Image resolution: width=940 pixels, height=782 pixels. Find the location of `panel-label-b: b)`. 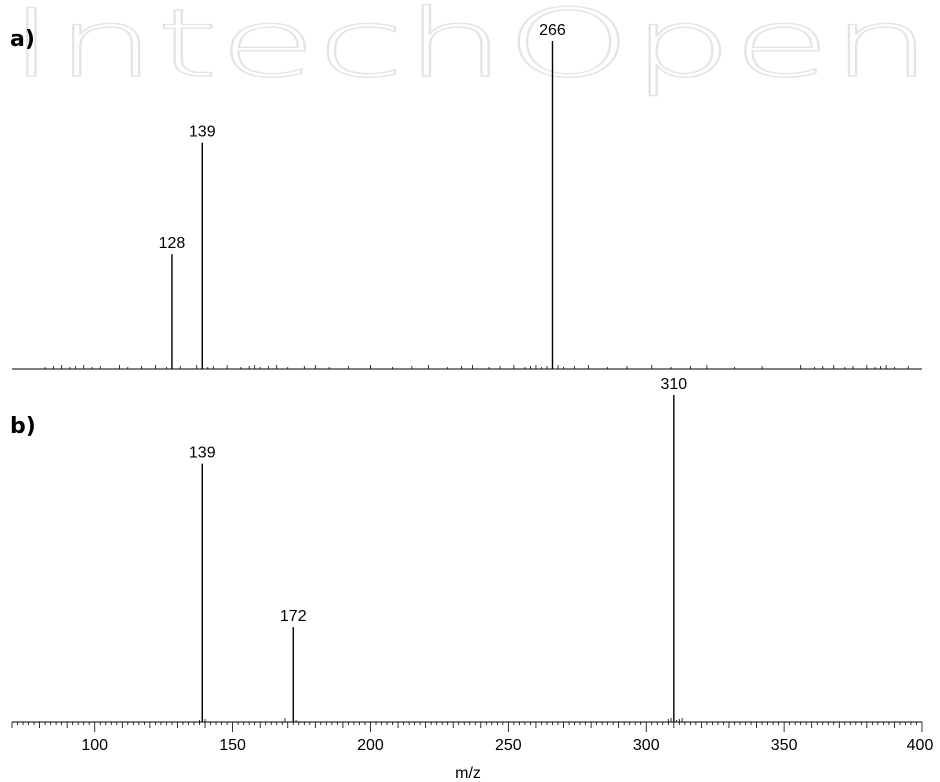

panel-label-b: b) is located at coordinates (23, 426).